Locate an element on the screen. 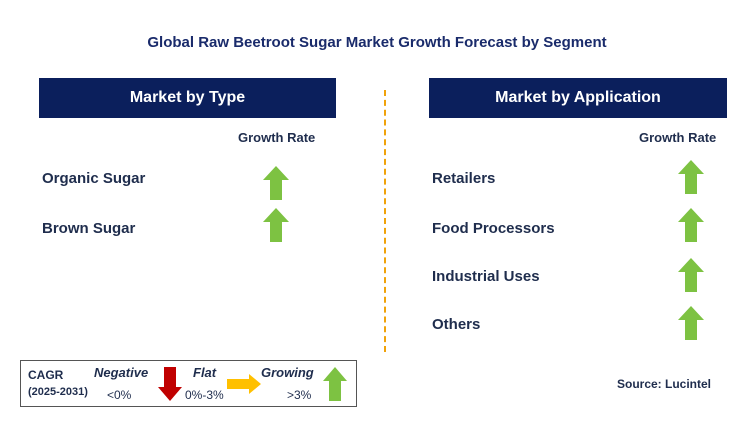 This screenshot has width=754, height=424. left-growth-rate-label: Growth Rate is located at coordinates (277, 137).